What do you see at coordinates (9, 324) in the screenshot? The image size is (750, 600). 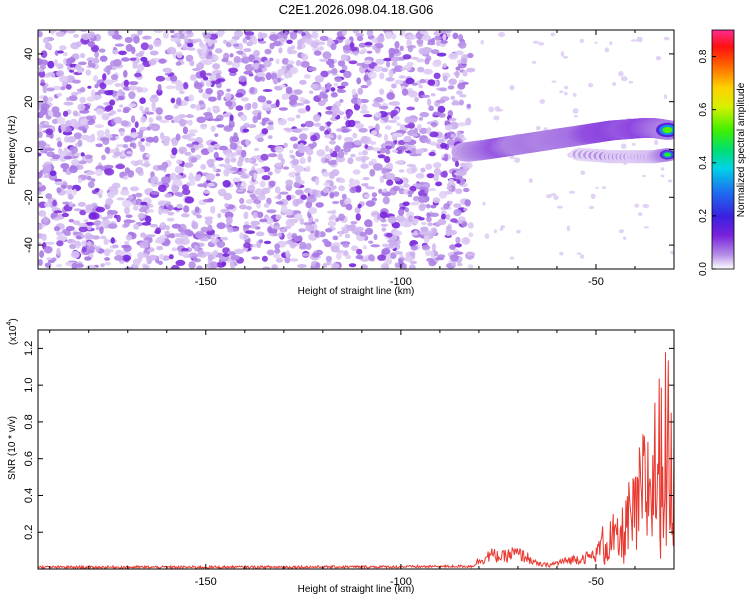 I see `snr-multiplier-exp: 4` at bounding box center [9, 324].